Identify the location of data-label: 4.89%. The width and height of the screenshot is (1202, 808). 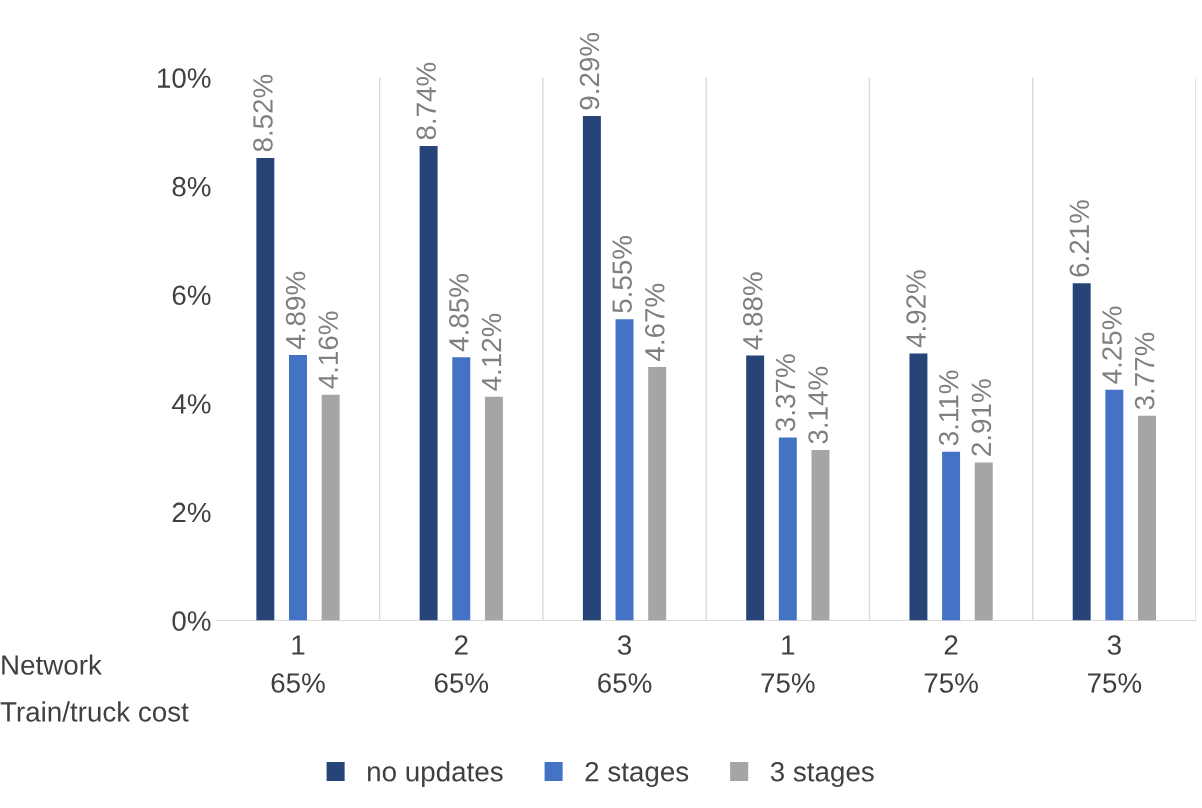
(295, 310).